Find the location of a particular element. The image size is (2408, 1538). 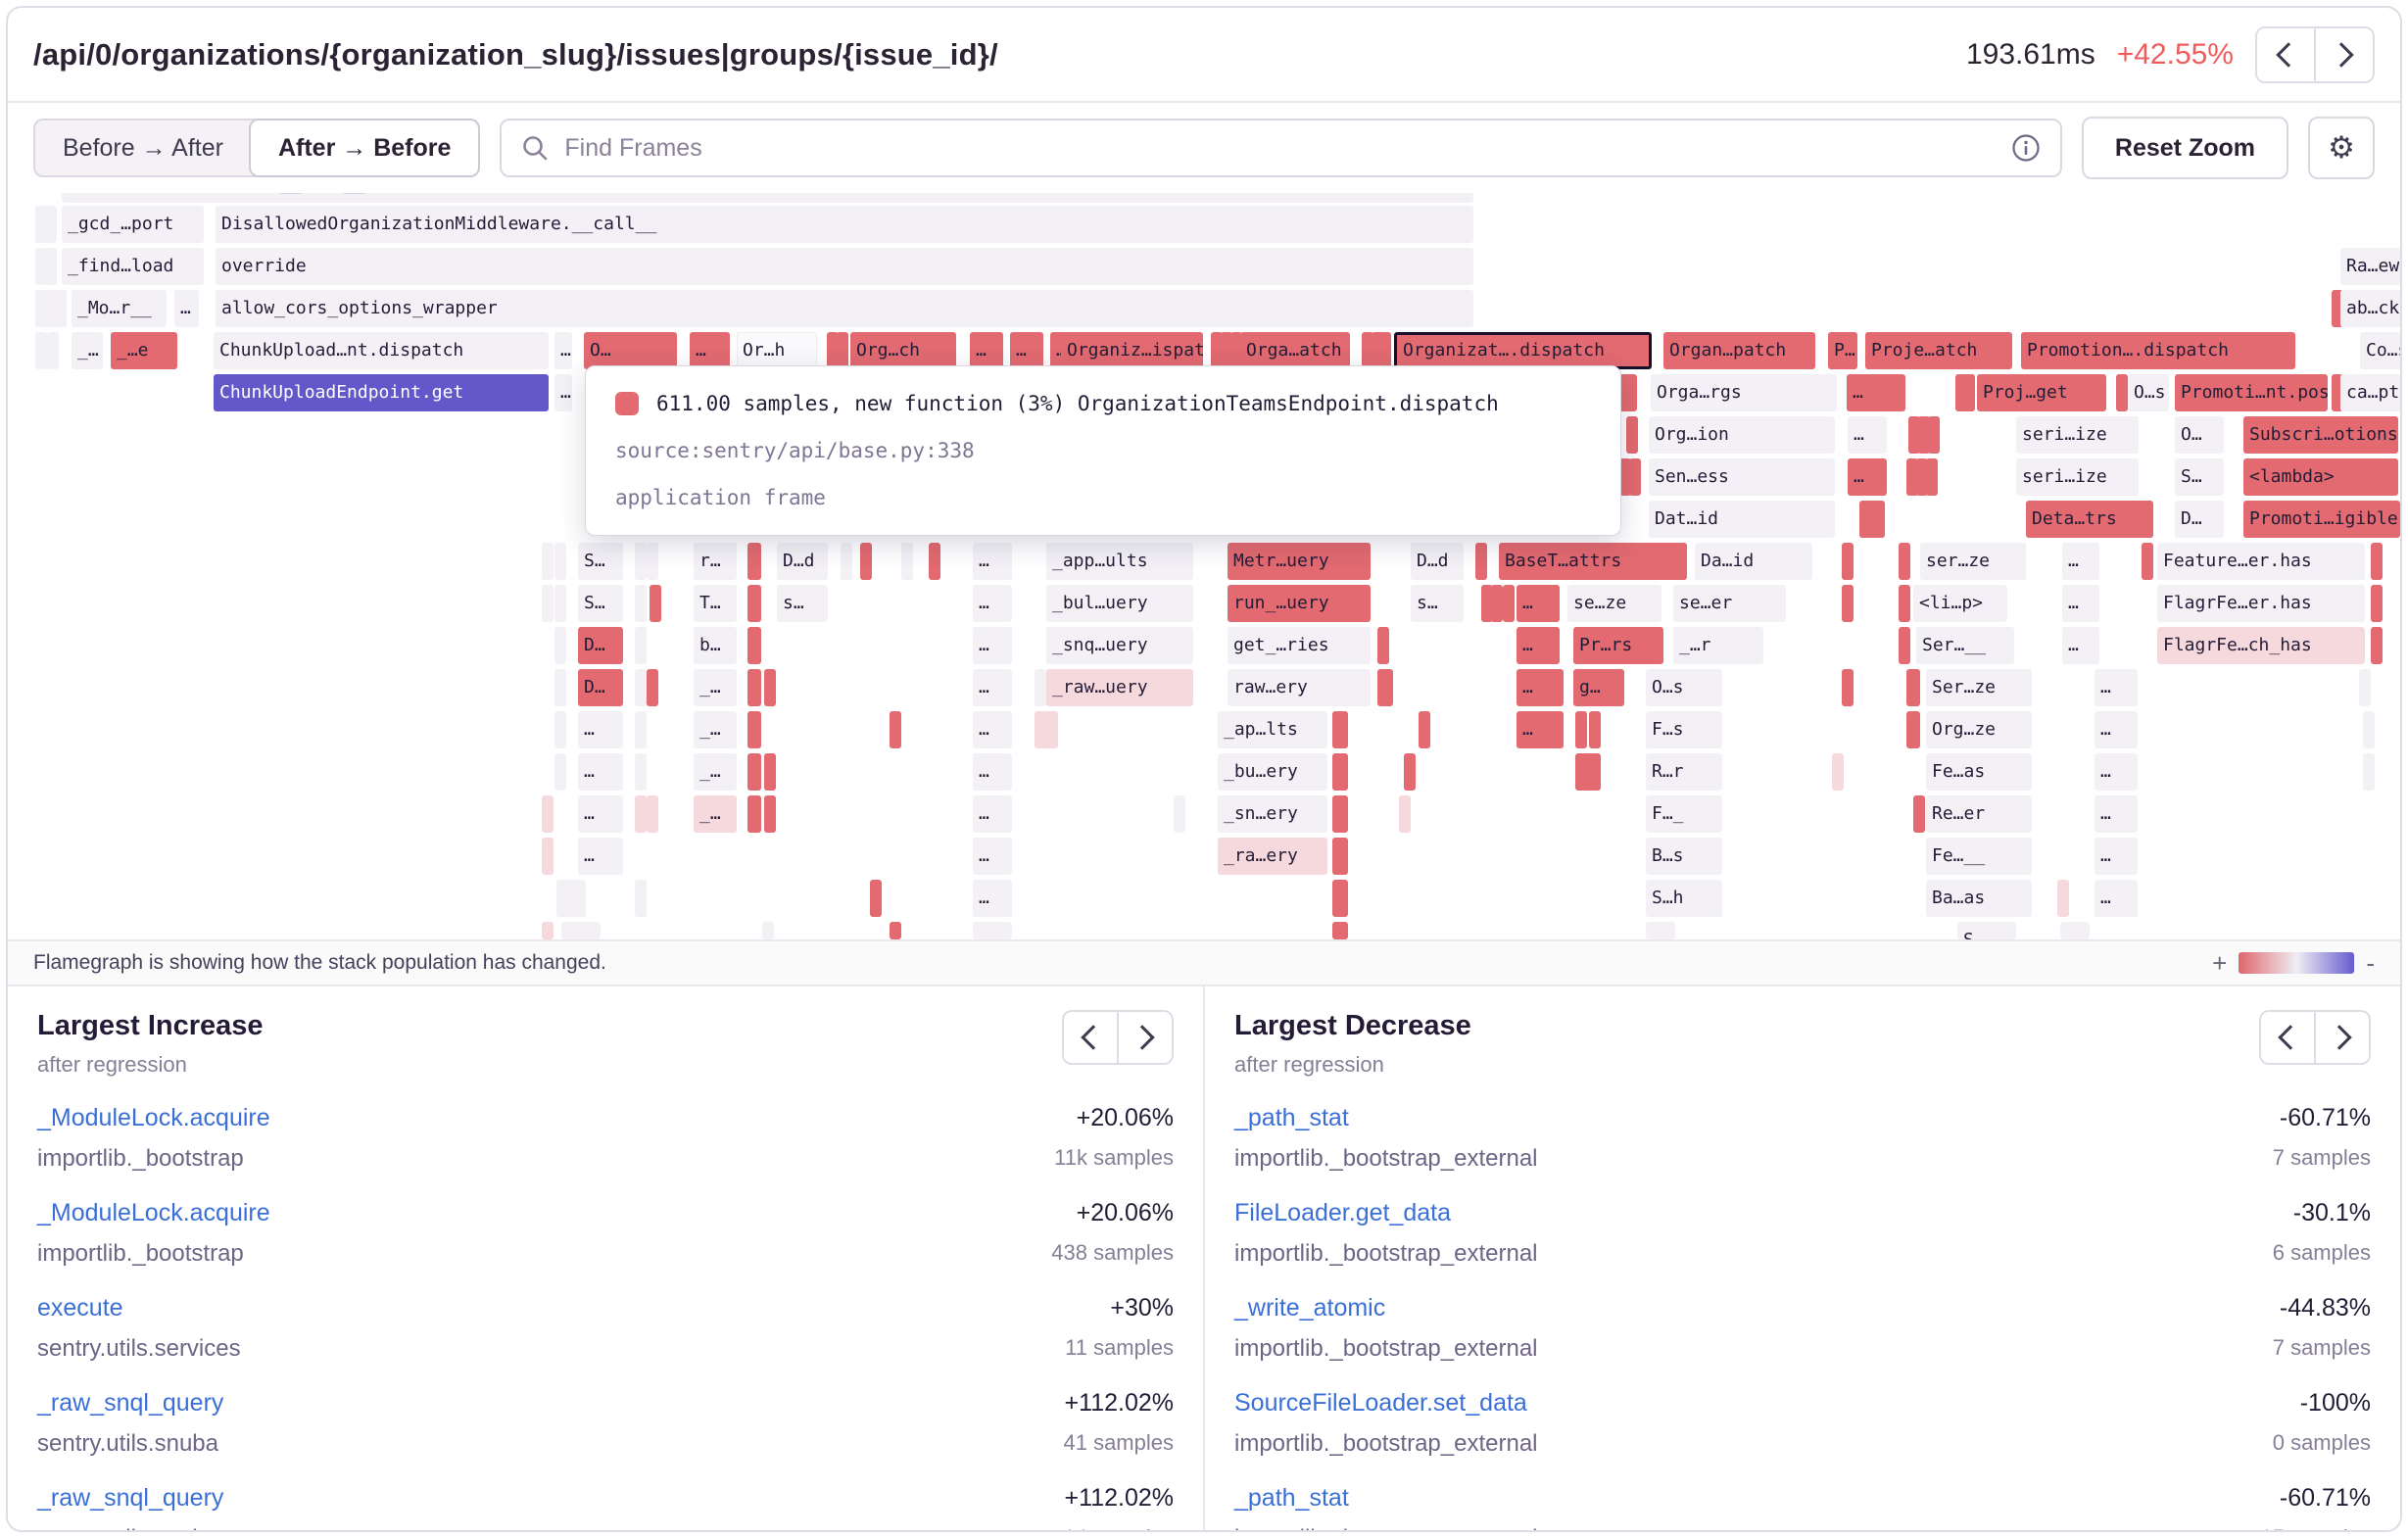

flame-frame: Organiz…ispatch is located at coordinates (1132, 351).